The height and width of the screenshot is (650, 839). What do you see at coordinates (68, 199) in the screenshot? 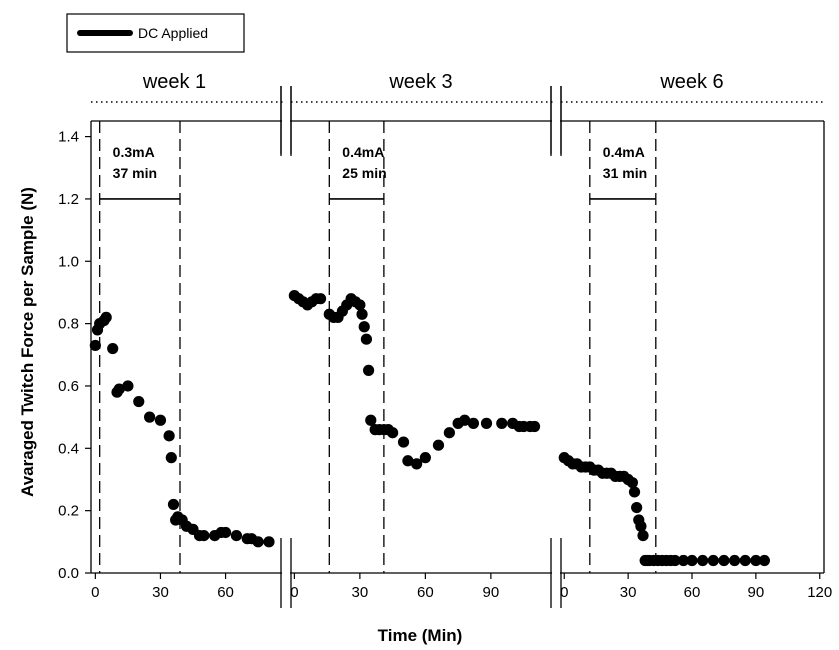
I see `y-tick-label: 1.2` at bounding box center [68, 199].